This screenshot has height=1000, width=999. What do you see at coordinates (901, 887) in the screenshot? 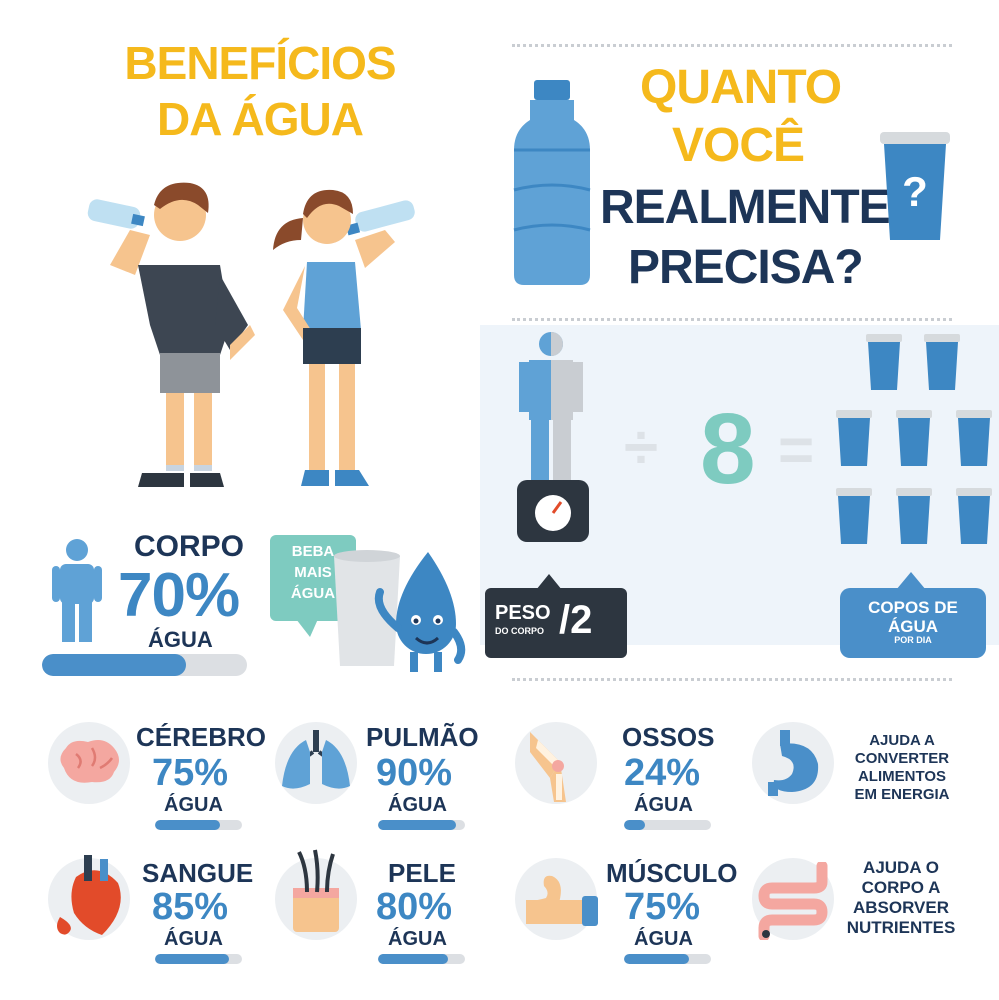
I see `benefit-1-line-2: CORPO A` at bounding box center [901, 887].